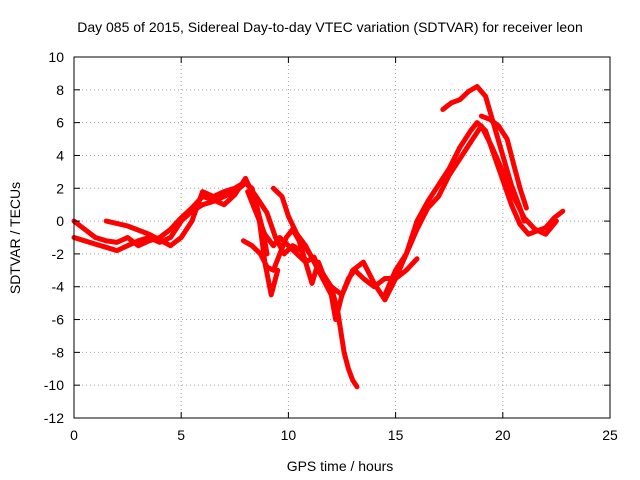  Describe the element at coordinates (54, 418) in the screenshot. I see `y-tick-label: -12` at that location.